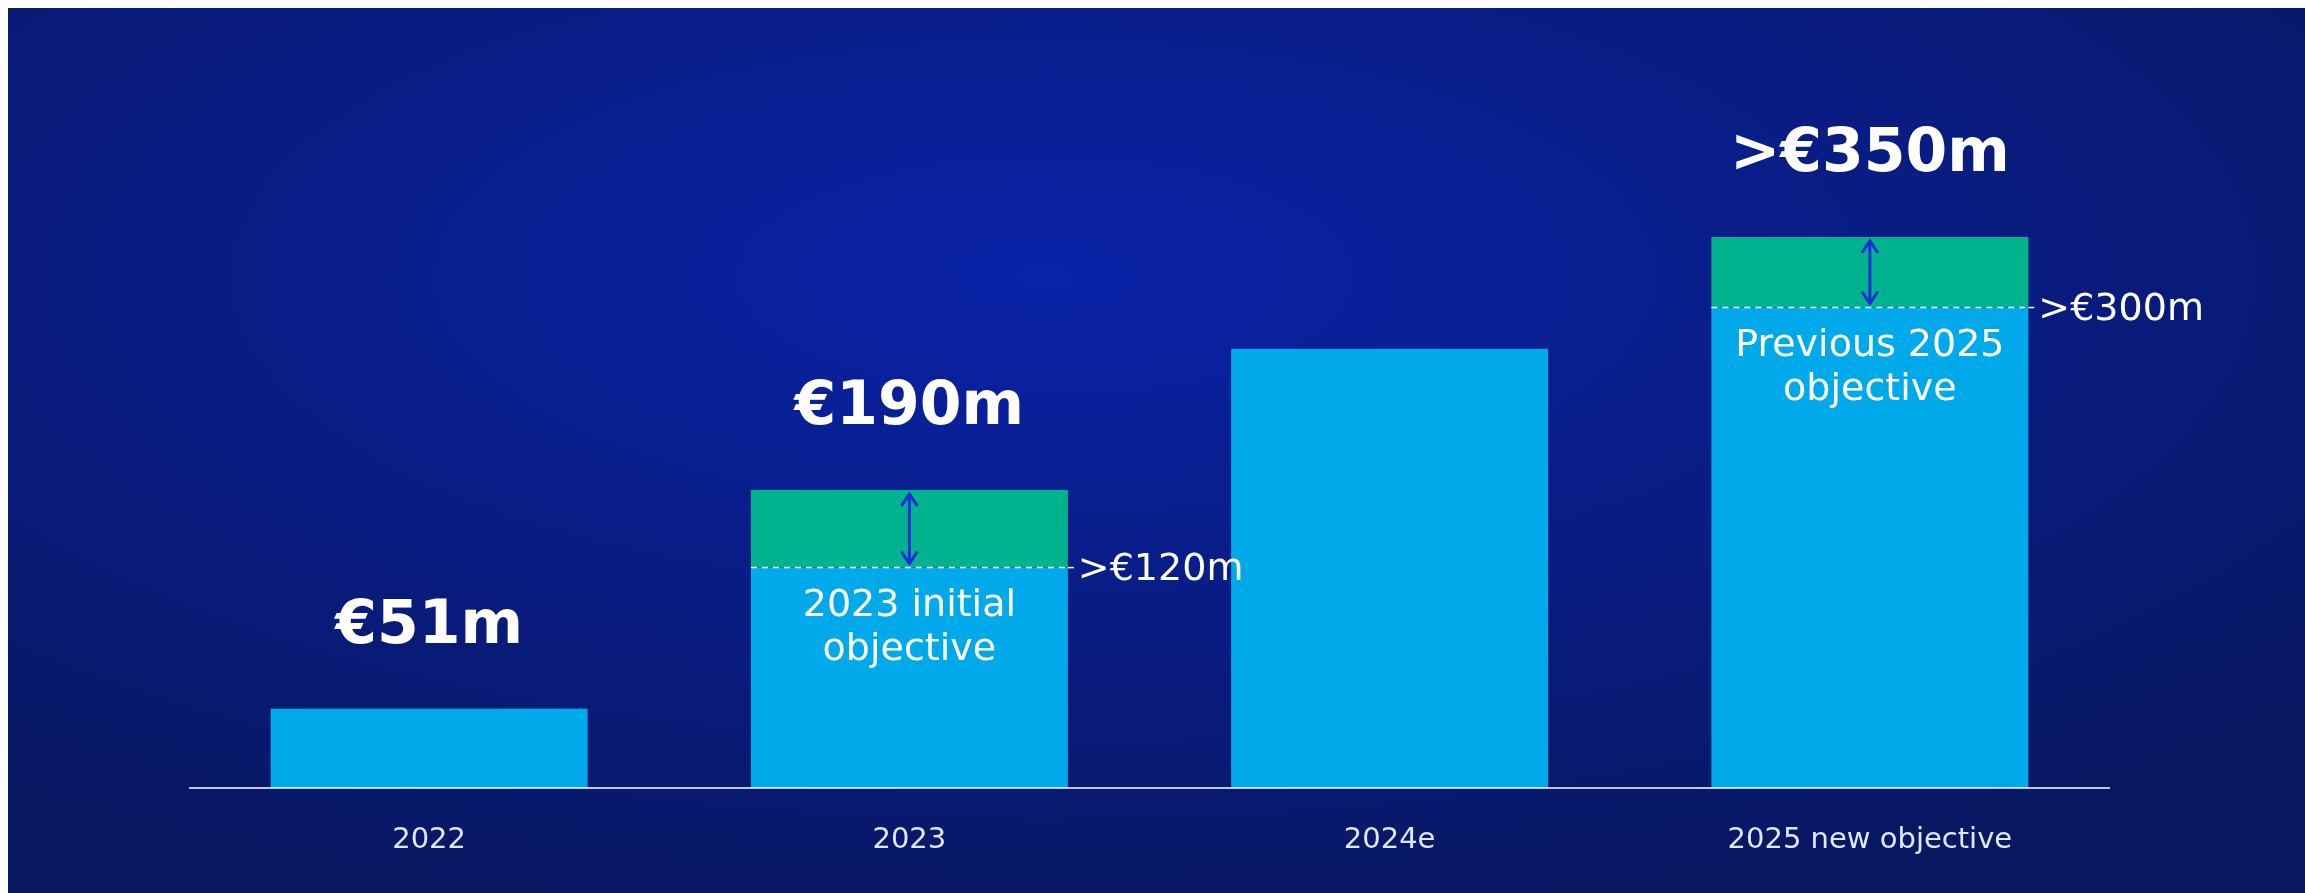 The image size is (2305, 893). What do you see at coordinates (1870, 364) in the screenshot?
I see `annotation: Previous 2025 objective` at bounding box center [1870, 364].